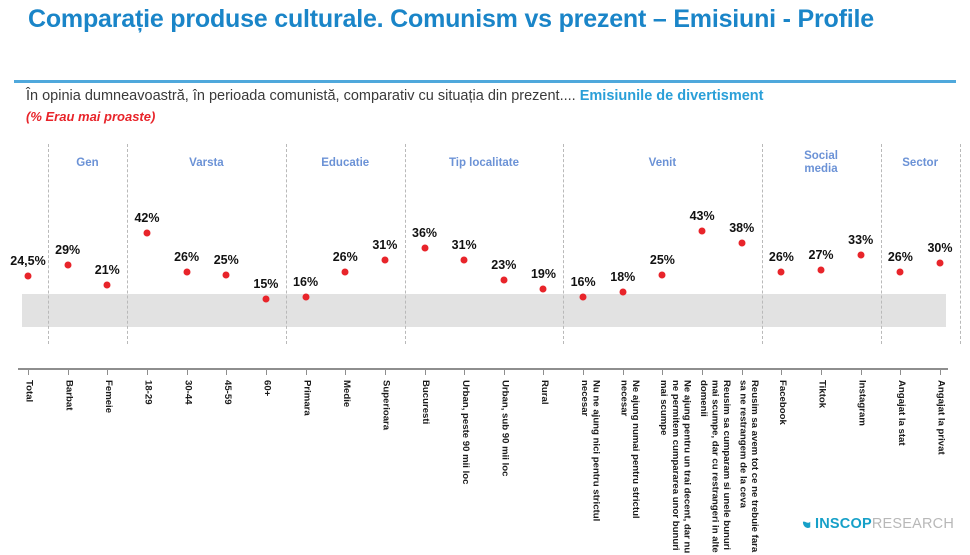 Image resolution: width=970 pixels, height=555 pixels. Describe the element at coordinates (485, 81) in the screenshot. I see `title-divider` at that location.